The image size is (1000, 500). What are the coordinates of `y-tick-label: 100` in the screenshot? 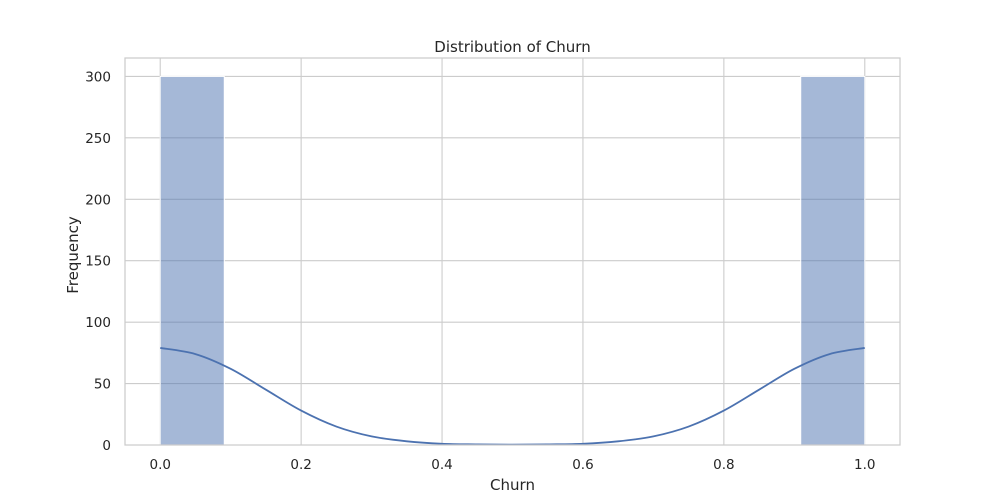 It's located at (98, 323).